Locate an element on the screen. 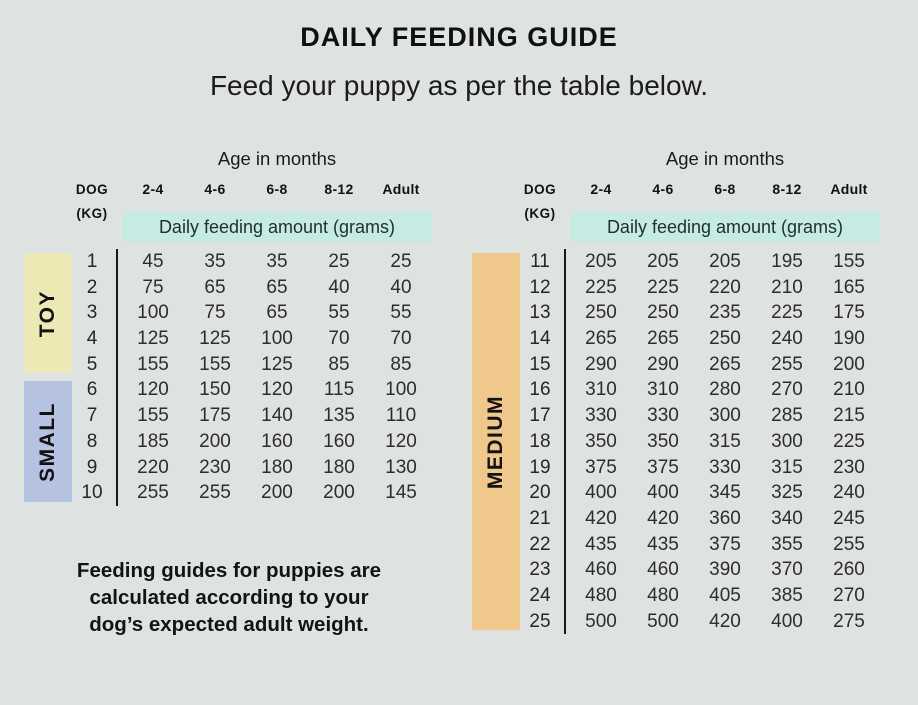  feeding-amount-cell: 240 is located at coordinates (787, 339).